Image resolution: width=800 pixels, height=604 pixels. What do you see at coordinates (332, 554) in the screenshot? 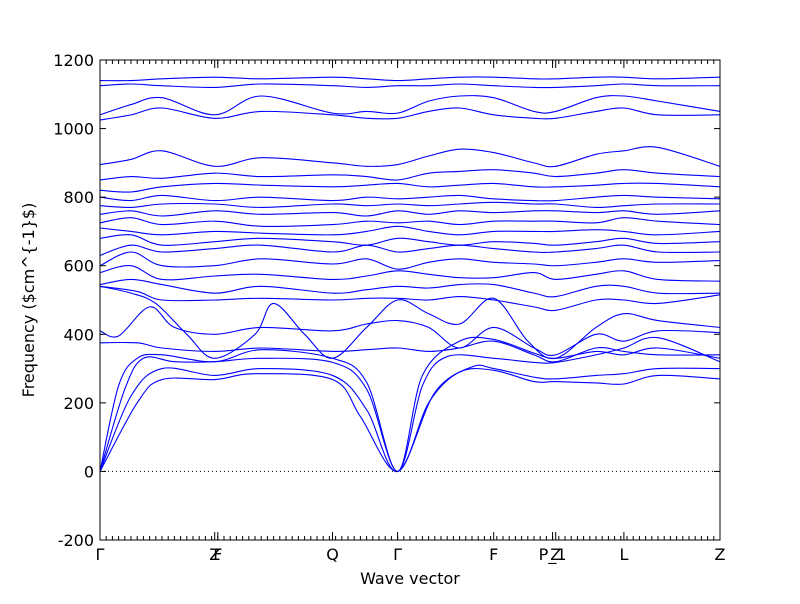
I see `x-tick-label-3: Q` at bounding box center [332, 554].